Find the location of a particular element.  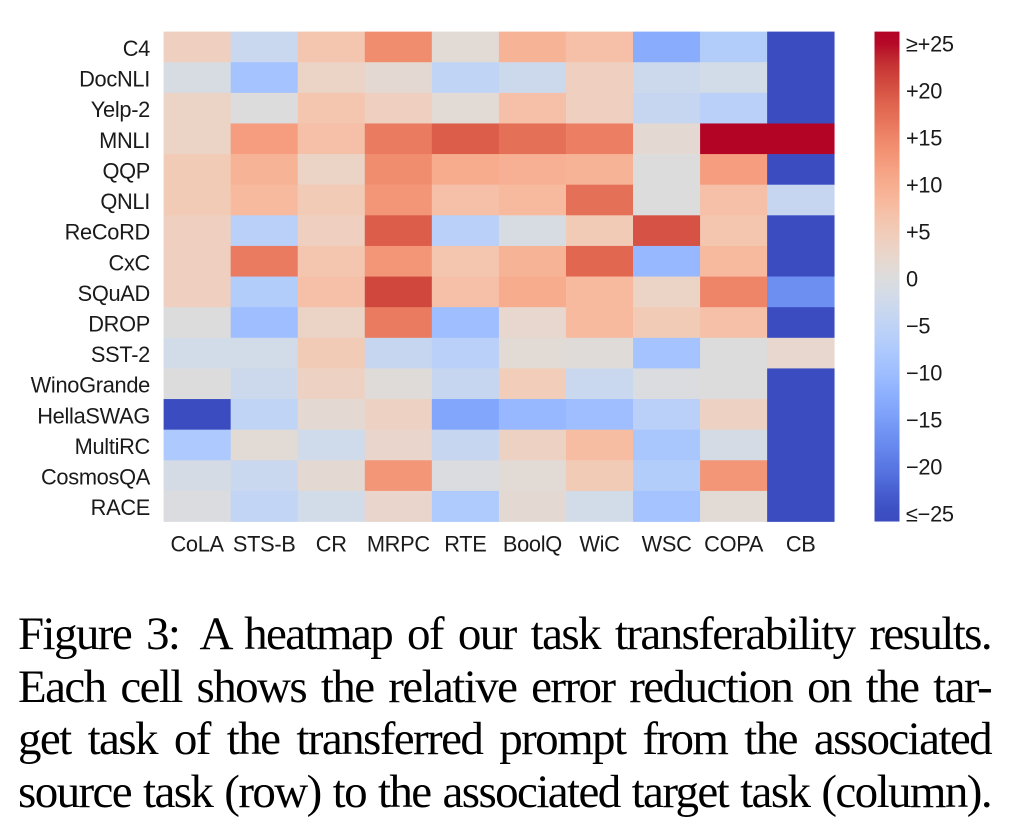

svg-text: −20 is located at coordinates (924, 467).